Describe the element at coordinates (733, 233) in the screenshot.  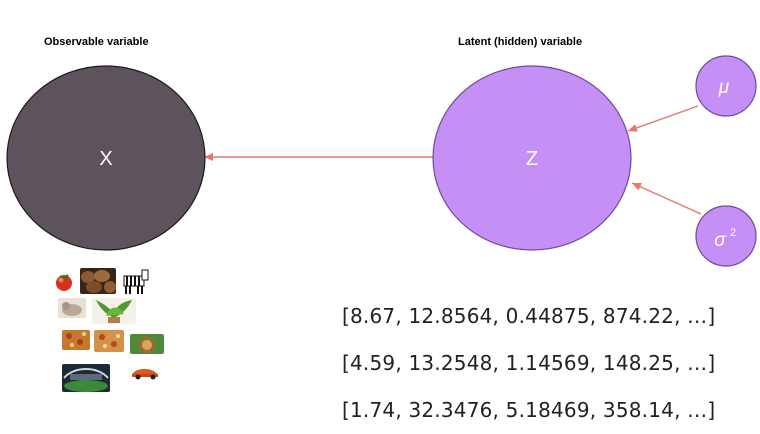
I see `sigma-exponent: 2` at that location.